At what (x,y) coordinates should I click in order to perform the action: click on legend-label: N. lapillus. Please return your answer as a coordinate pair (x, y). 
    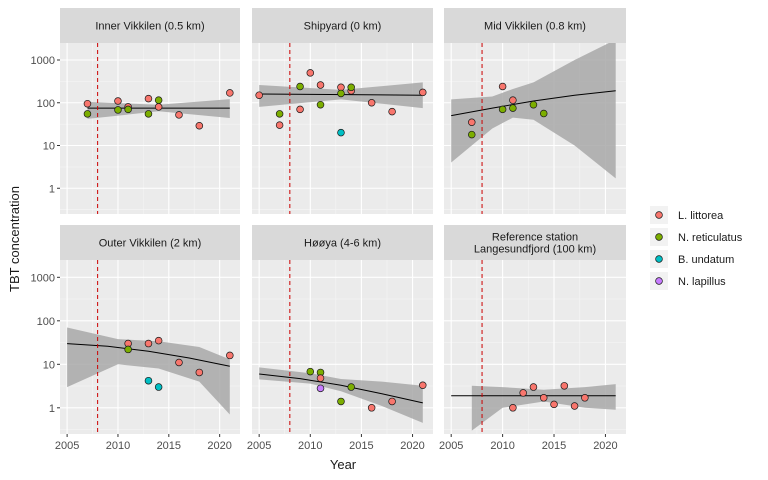
    Looking at the image, I should click on (702, 282).